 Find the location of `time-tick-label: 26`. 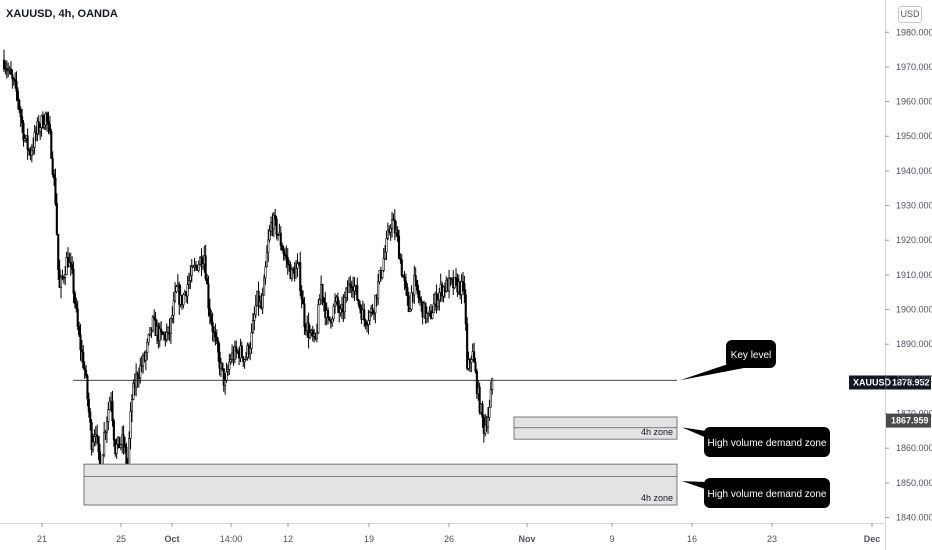

time-tick-label: 26 is located at coordinates (449, 539).